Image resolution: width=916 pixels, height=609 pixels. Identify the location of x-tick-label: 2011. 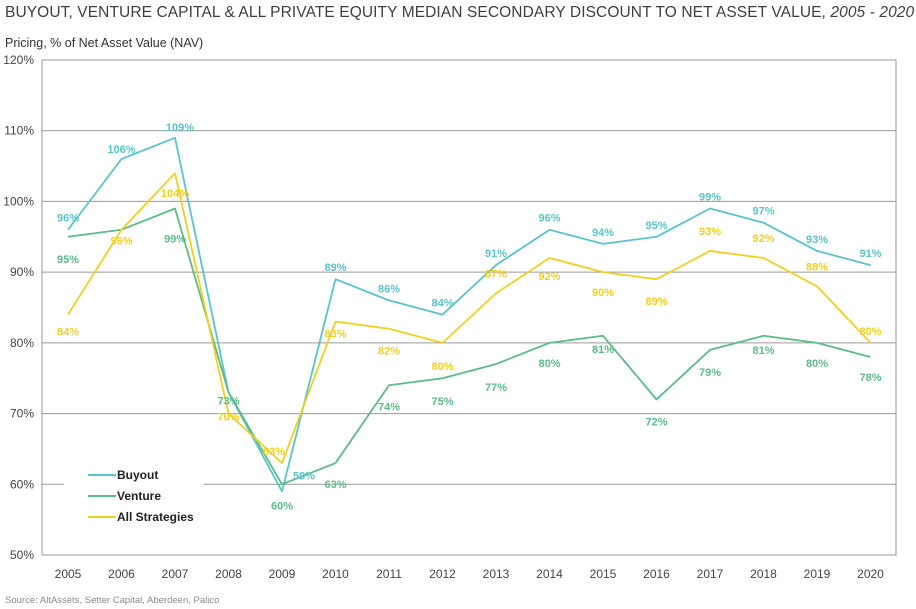
(389, 574).